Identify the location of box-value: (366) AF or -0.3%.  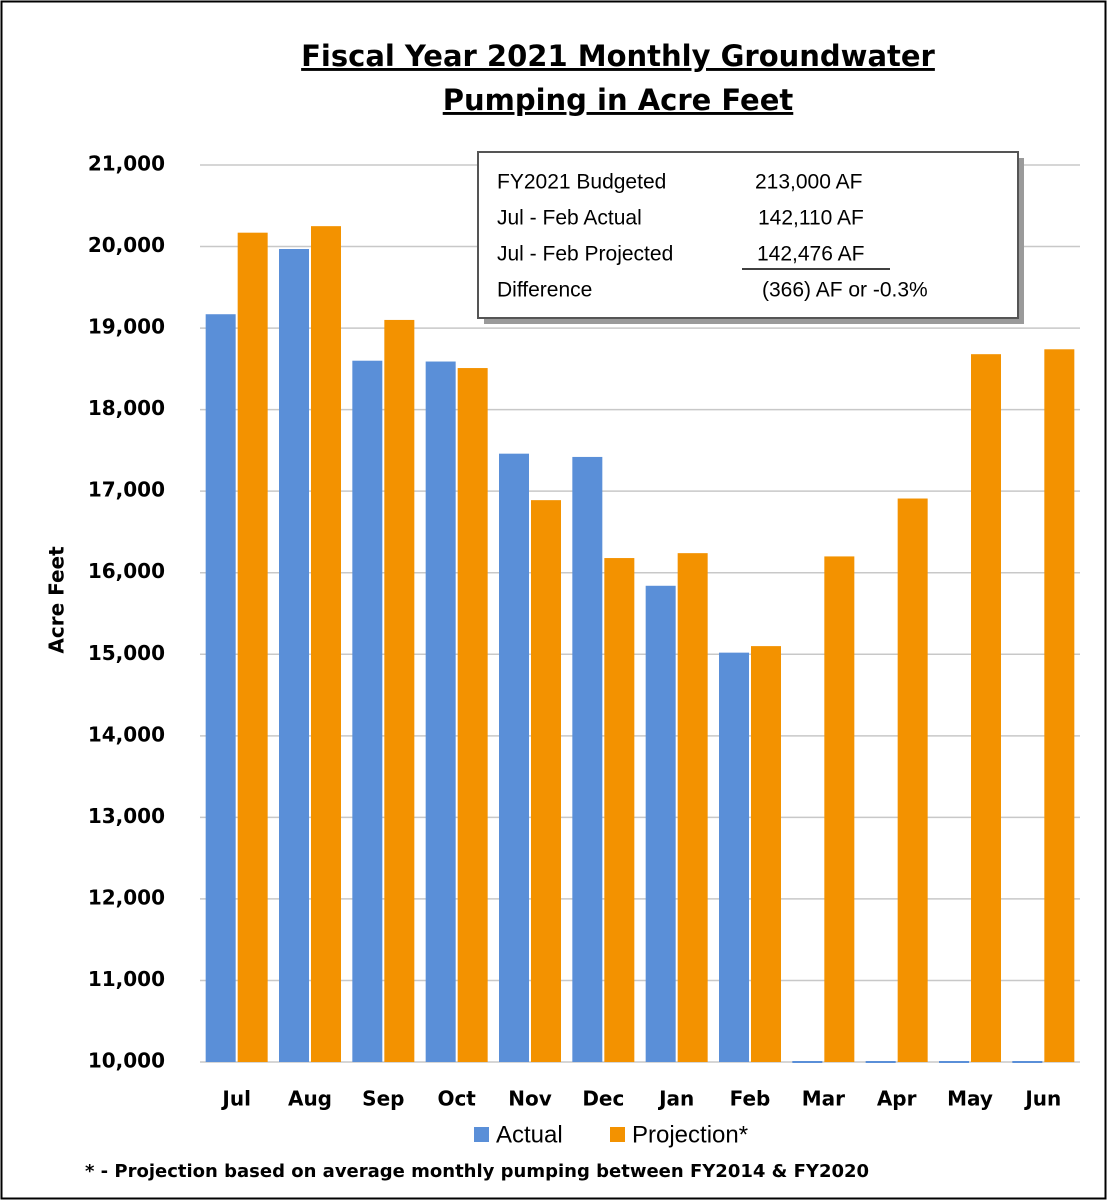
(845, 290).